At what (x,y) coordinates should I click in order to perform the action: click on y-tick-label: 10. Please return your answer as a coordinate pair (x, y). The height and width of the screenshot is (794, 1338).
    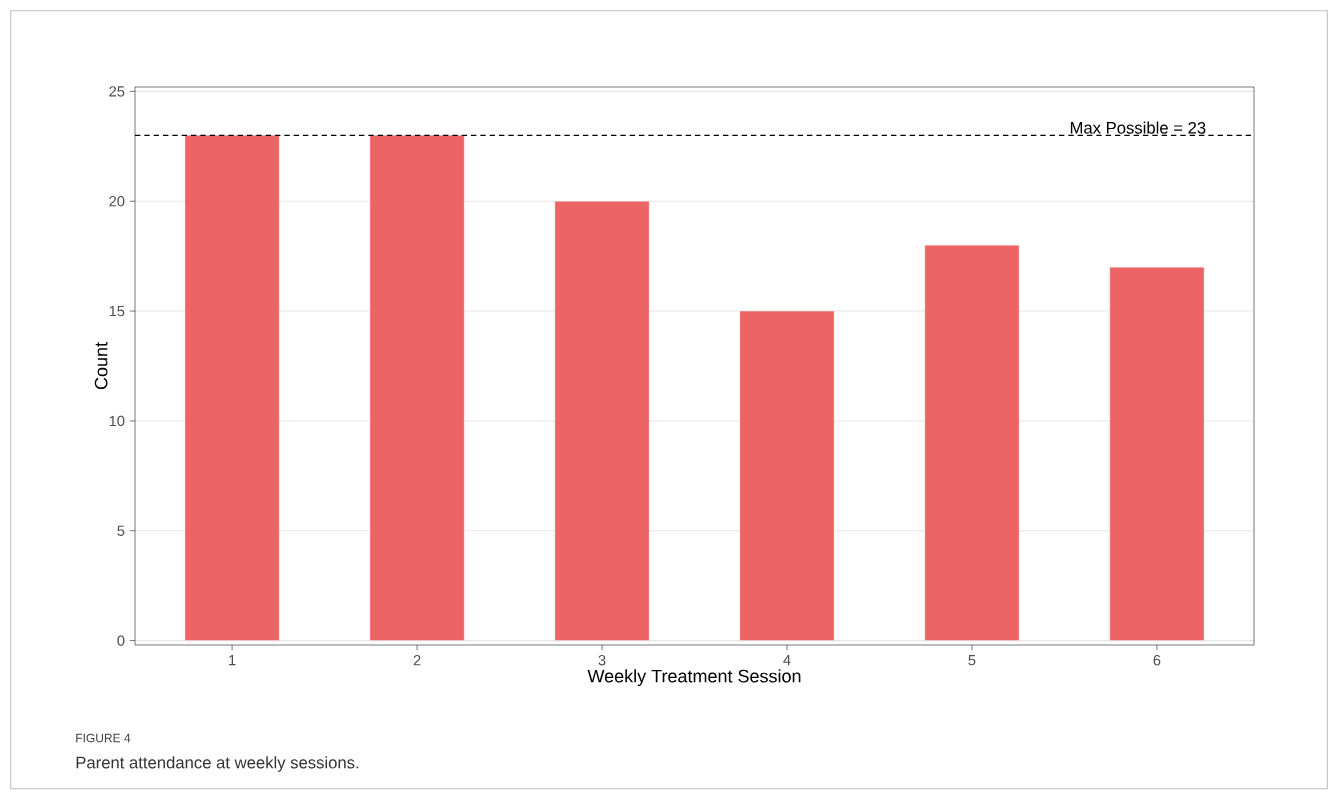
    Looking at the image, I should click on (117, 421).